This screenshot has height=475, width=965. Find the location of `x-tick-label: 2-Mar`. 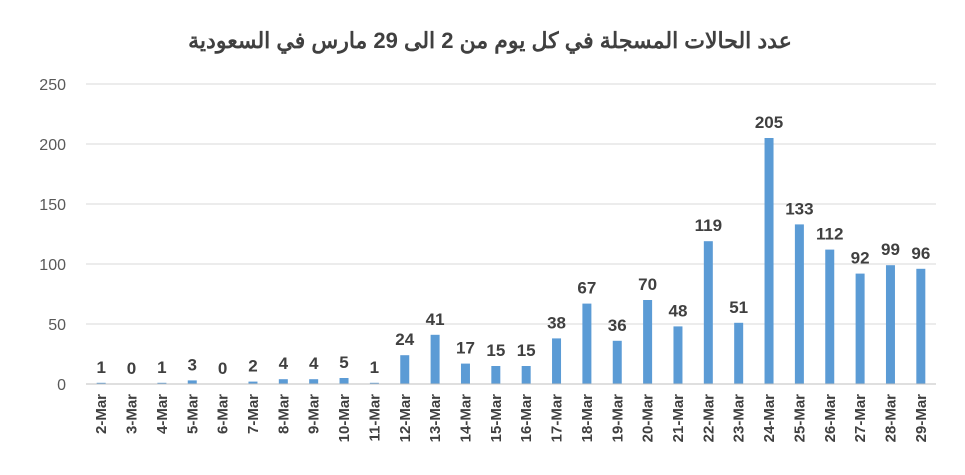

x-tick-label: 2-Mar is located at coordinates (101, 414).